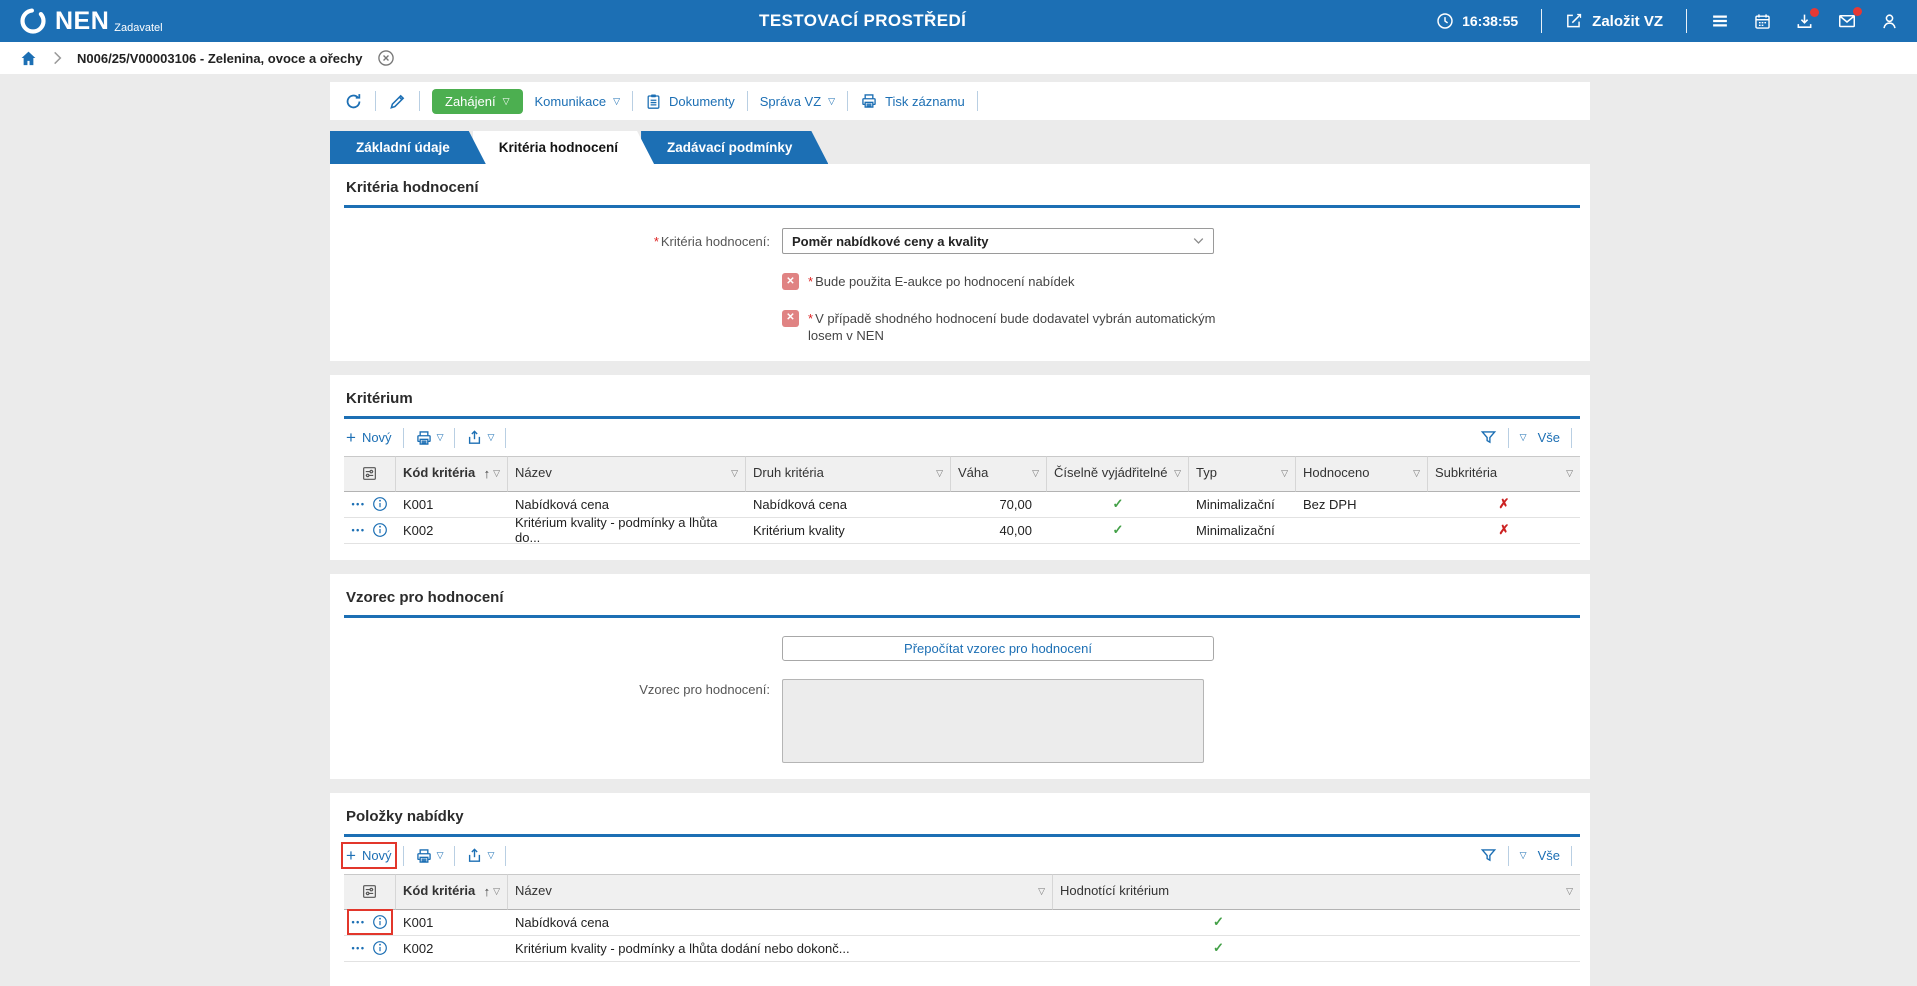 The width and height of the screenshot is (1917, 986). What do you see at coordinates (1490, 21) in the screenshot?
I see `time-value: 16:38:55` at bounding box center [1490, 21].